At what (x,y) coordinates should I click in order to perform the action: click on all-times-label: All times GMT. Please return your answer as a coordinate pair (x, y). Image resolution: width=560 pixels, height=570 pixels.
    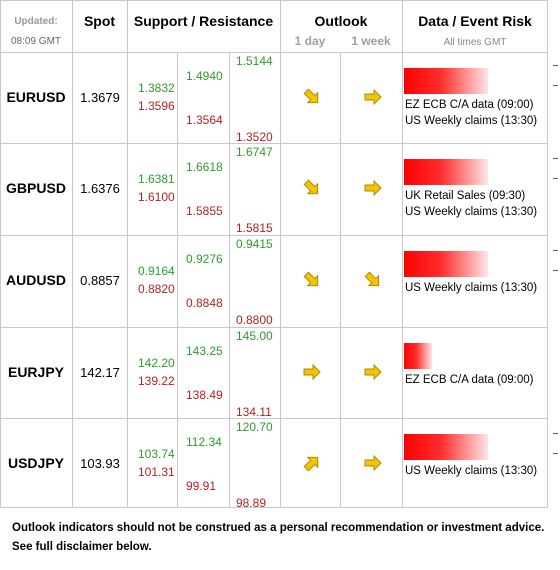
    Looking at the image, I should click on (475, 42).